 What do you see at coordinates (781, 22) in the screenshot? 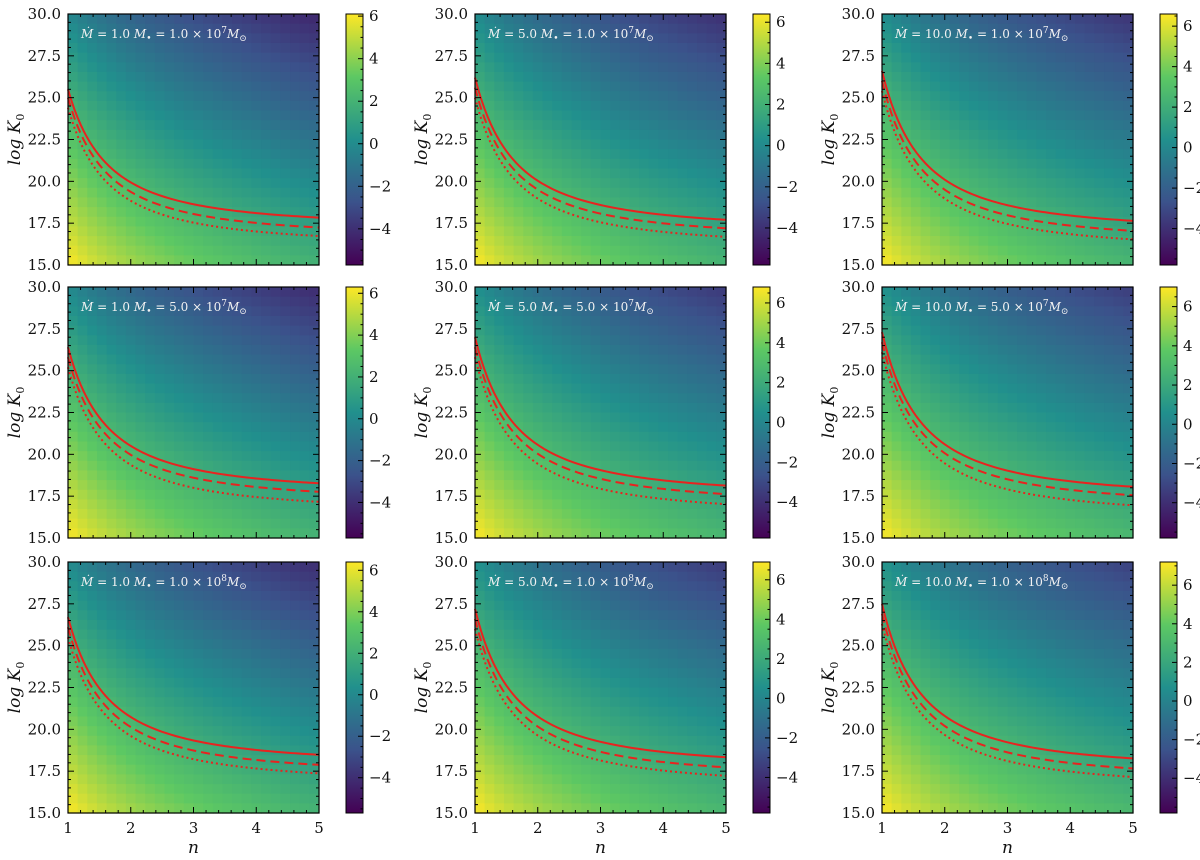
I see `colorbar-tick-label: 6` at bounding box center [781, 22].